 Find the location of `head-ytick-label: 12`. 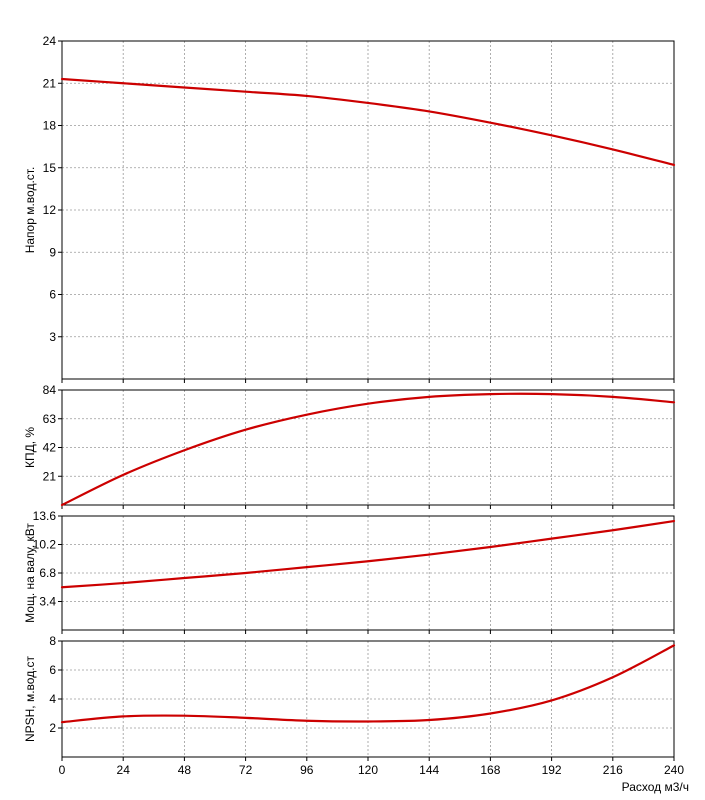

head-ytick-label: 12 is located at coordinates (50, 210).